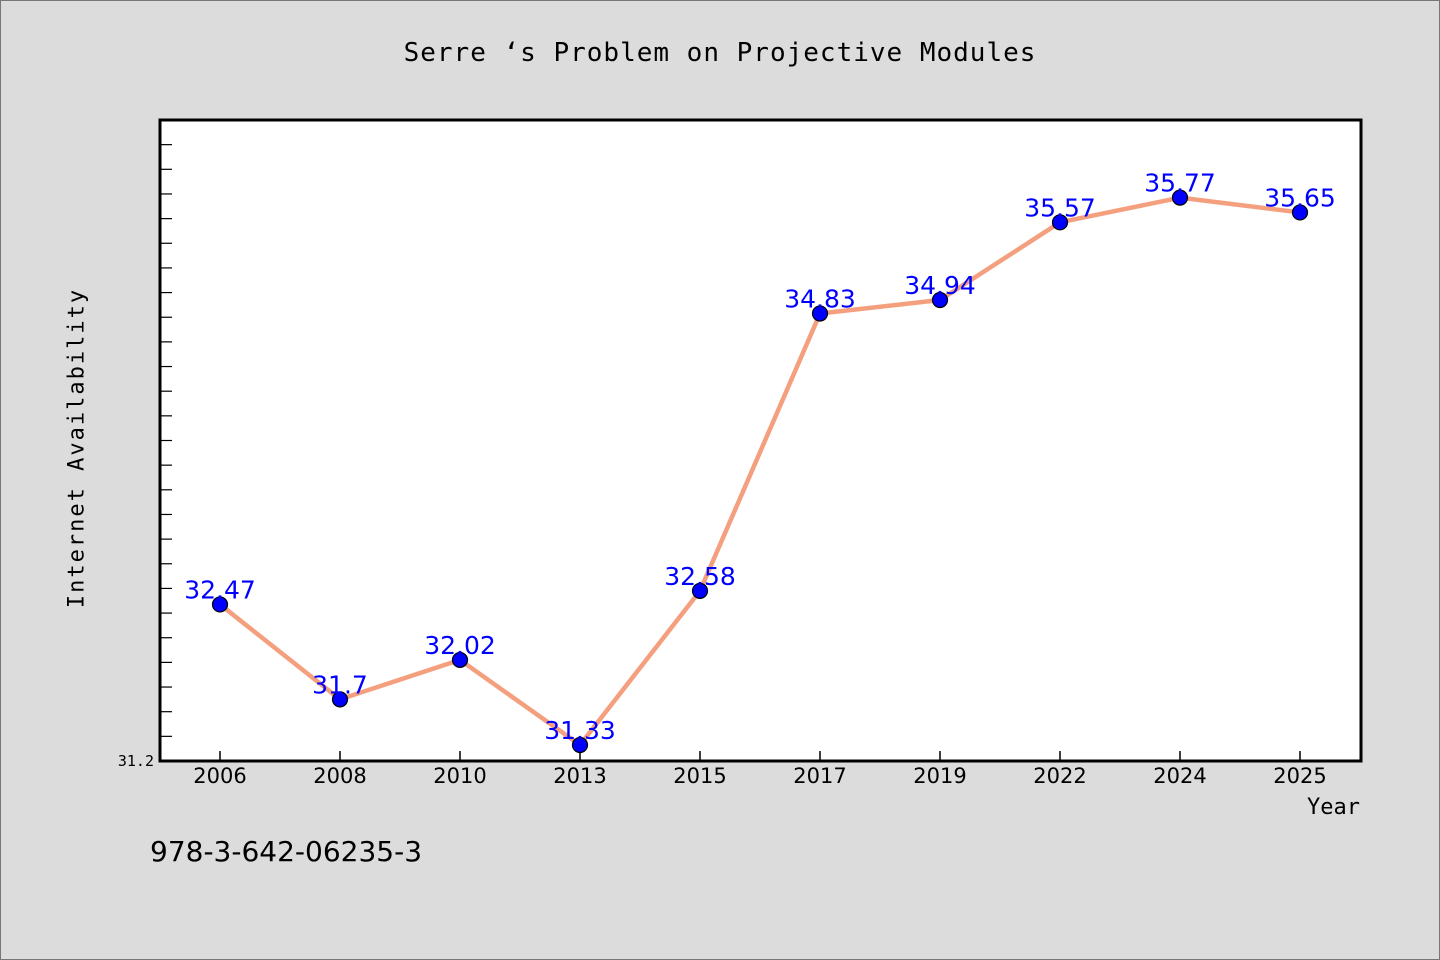 The image size is (1440, 960). I want to click on chart-title: Serre ‘s Problem on Projective Modules, so click(720, 53).